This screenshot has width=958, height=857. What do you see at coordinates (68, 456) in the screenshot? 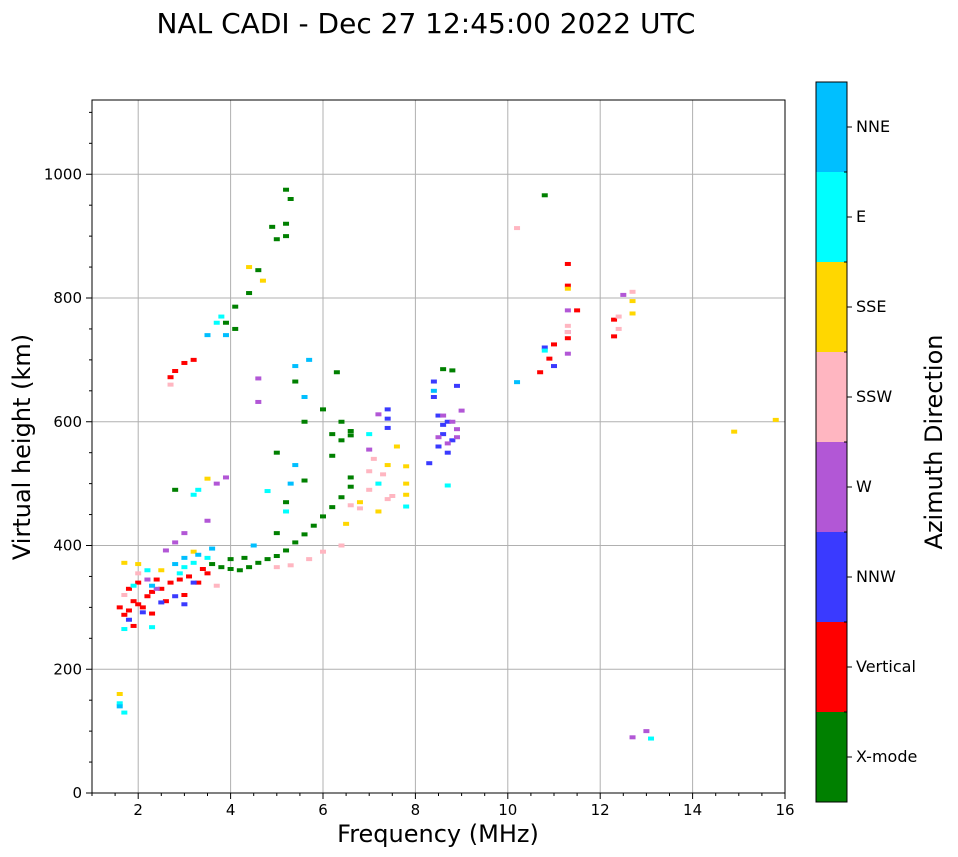
I see `y-axis-ticks: 0 200 400 600 800 1000` at bounding box center [68, 456].